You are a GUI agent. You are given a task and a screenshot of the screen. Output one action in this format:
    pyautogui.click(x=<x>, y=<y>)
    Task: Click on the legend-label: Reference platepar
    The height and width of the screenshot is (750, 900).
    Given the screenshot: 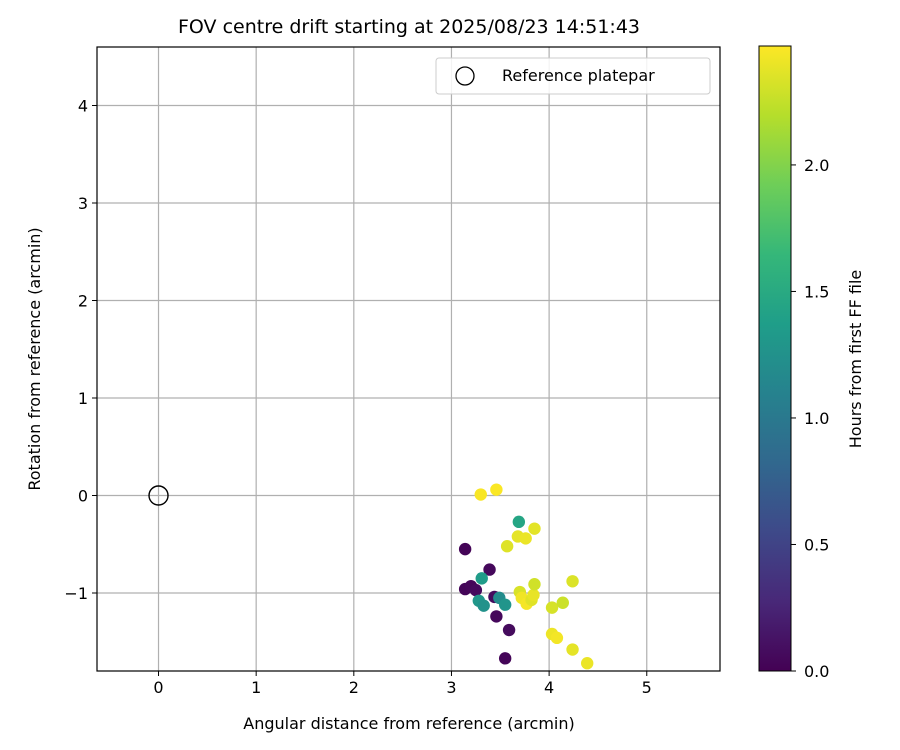 What is the action you would take?
    pyautogui.click(x=578, y=75)
    